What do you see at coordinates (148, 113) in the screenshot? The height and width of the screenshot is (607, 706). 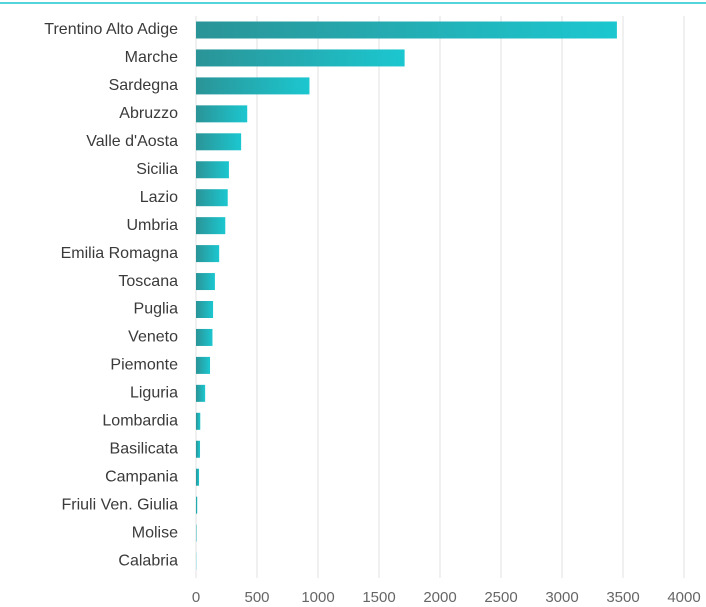 I see `y-tick-label: Abruzzo` at bounding box center [148, 113].